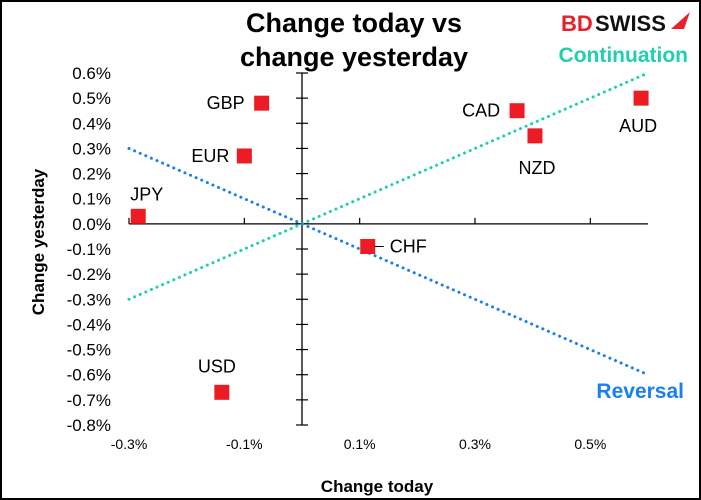 The height and width of the screenshot is (500, 701). What do you see at coordinates (91, 123) in the screenshot?
I see `y-tick-label: 0.4%` at bounding box center [91, 123].